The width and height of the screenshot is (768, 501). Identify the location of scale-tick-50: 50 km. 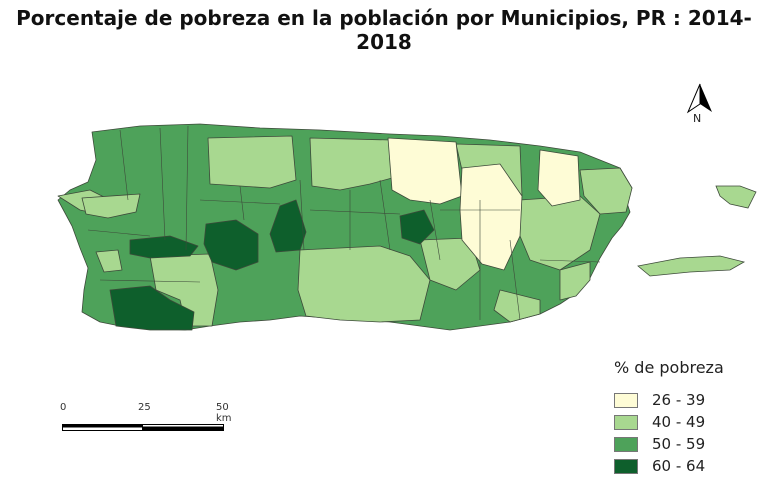
(224, 413).